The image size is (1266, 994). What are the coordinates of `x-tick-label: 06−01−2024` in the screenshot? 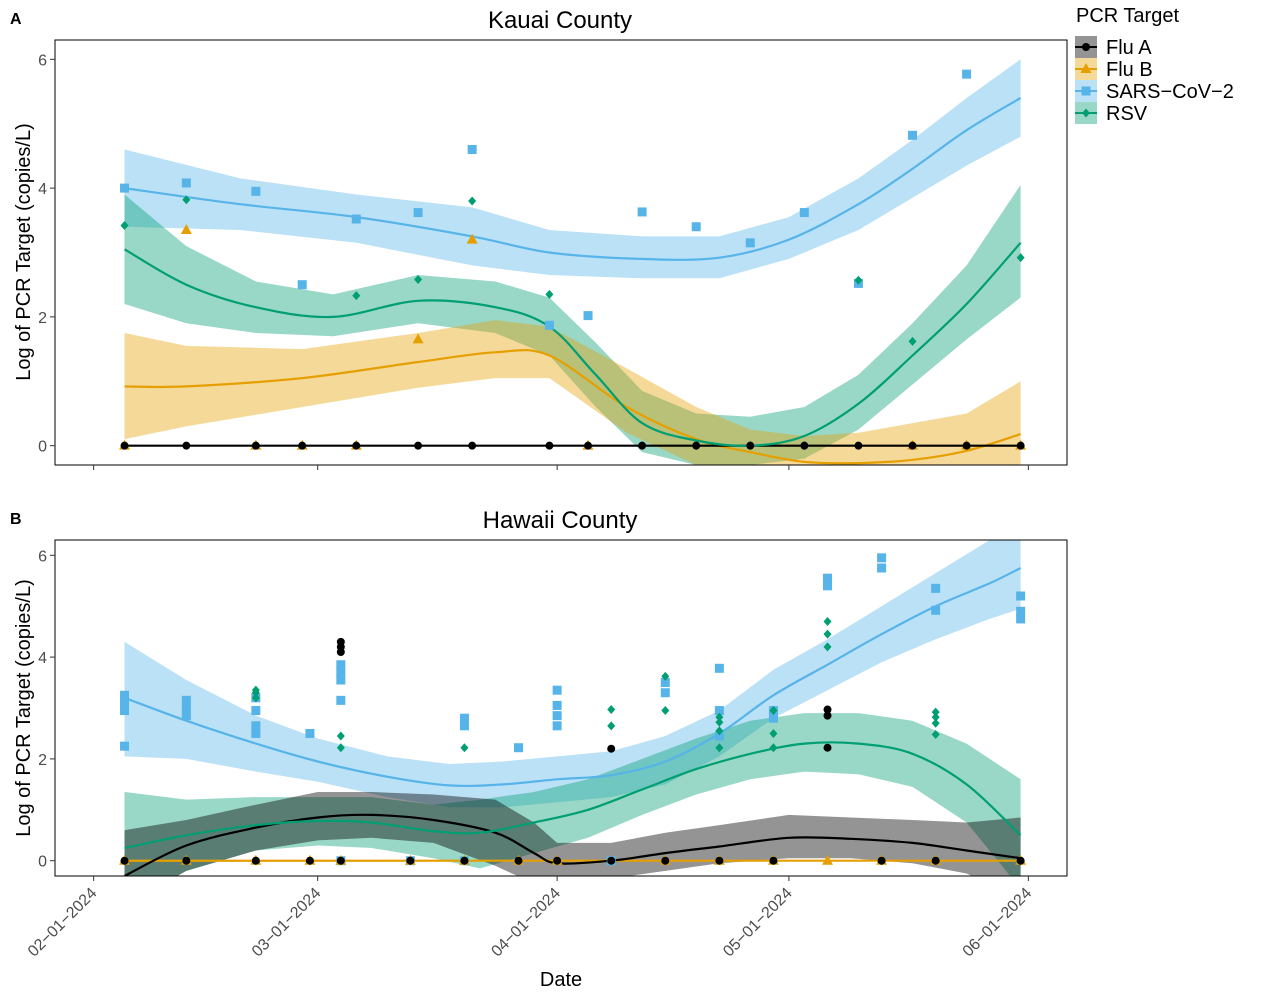 It's located at (998, 923).